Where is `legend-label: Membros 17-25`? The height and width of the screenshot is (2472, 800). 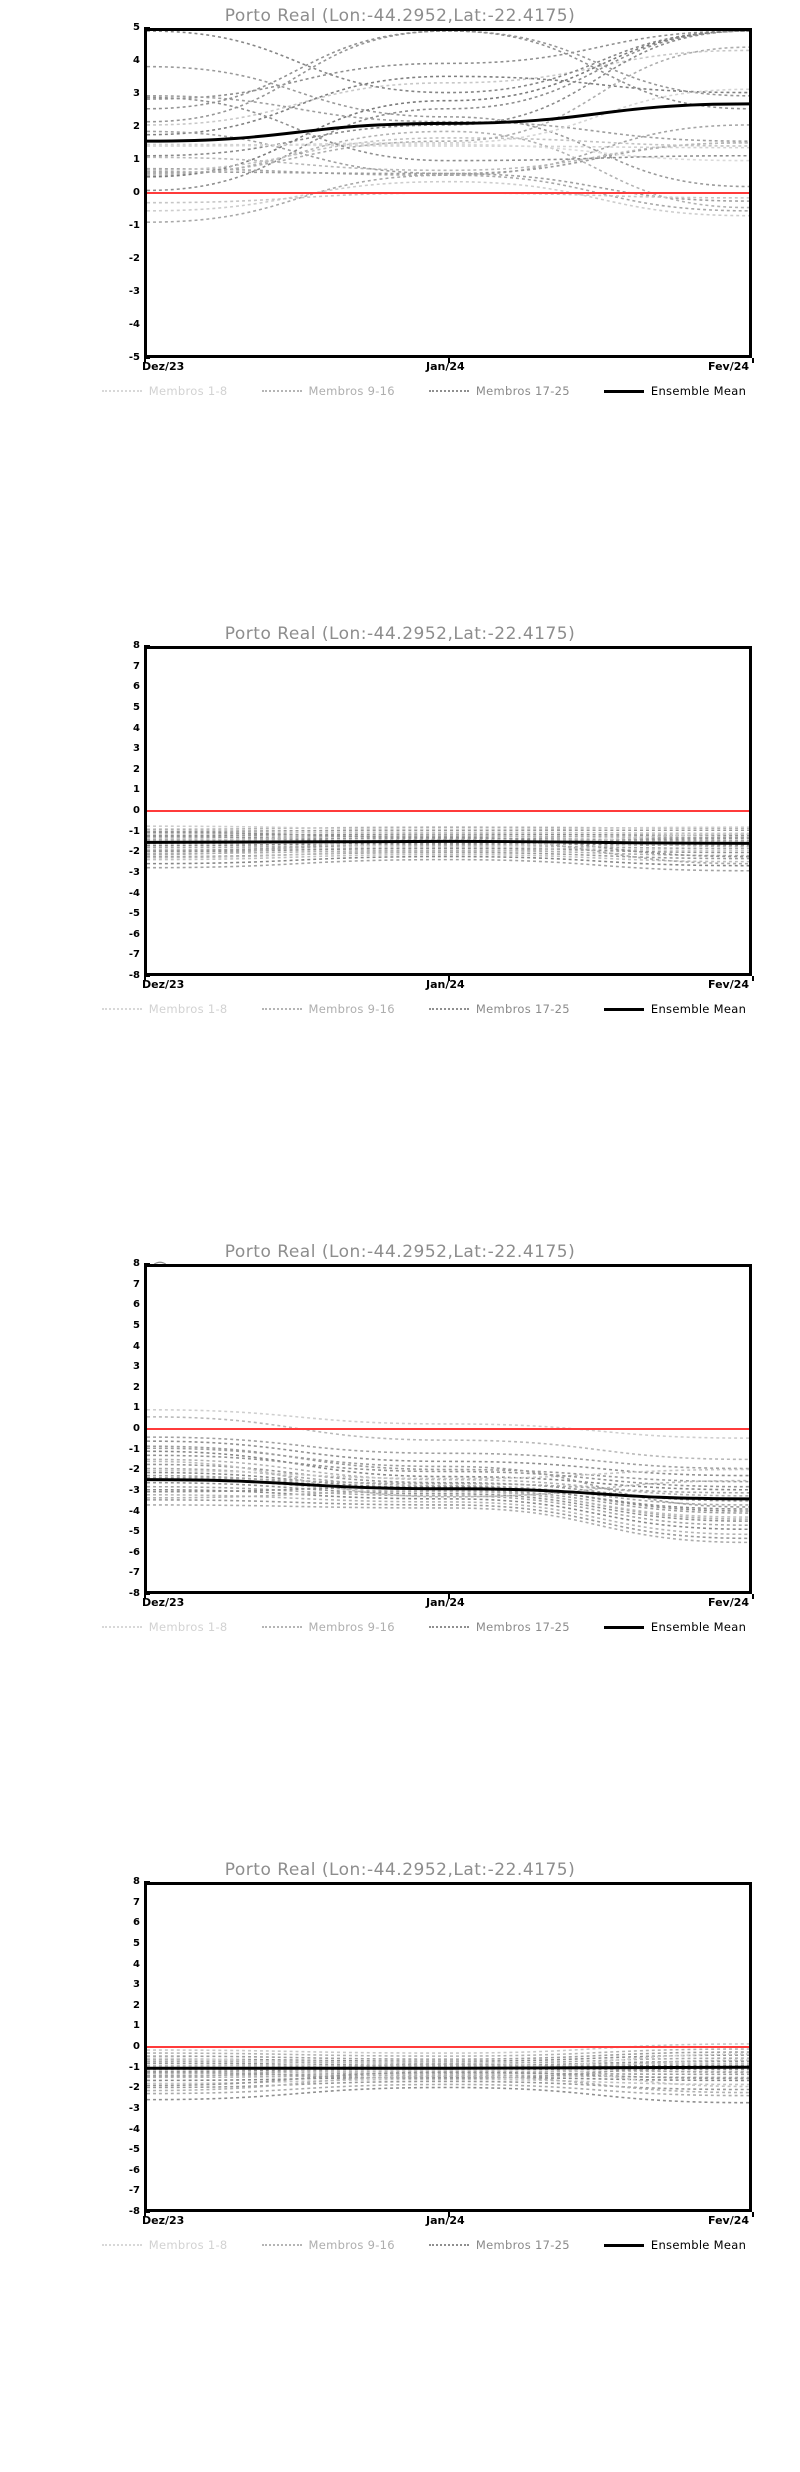 legend-label: Membros 17-25 is located at coordinates (522, 391).